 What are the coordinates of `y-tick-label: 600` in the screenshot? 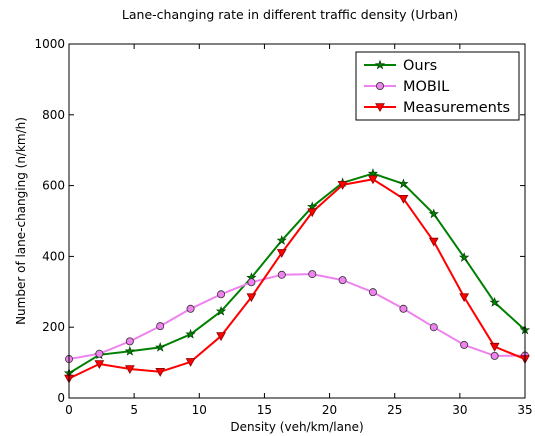 It's located at (53, 186).